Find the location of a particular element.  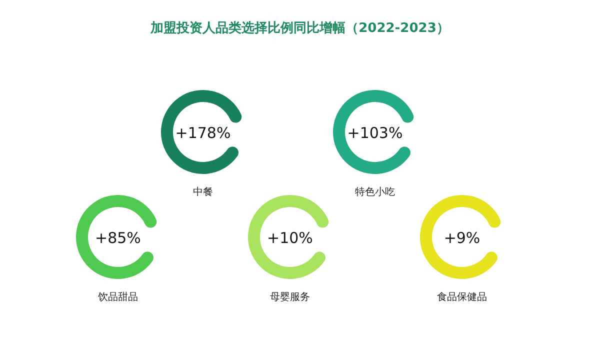

data-label: +9% is located at coordinates (462, 238).